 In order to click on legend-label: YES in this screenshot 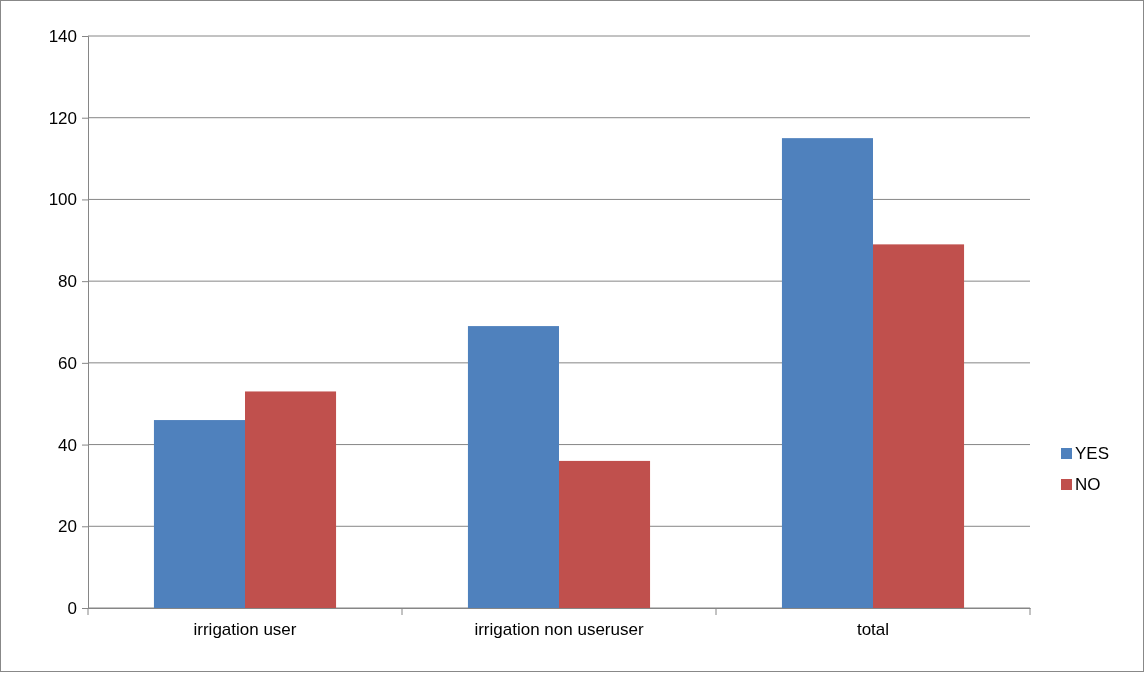, I will do `click(1092, 453)`.